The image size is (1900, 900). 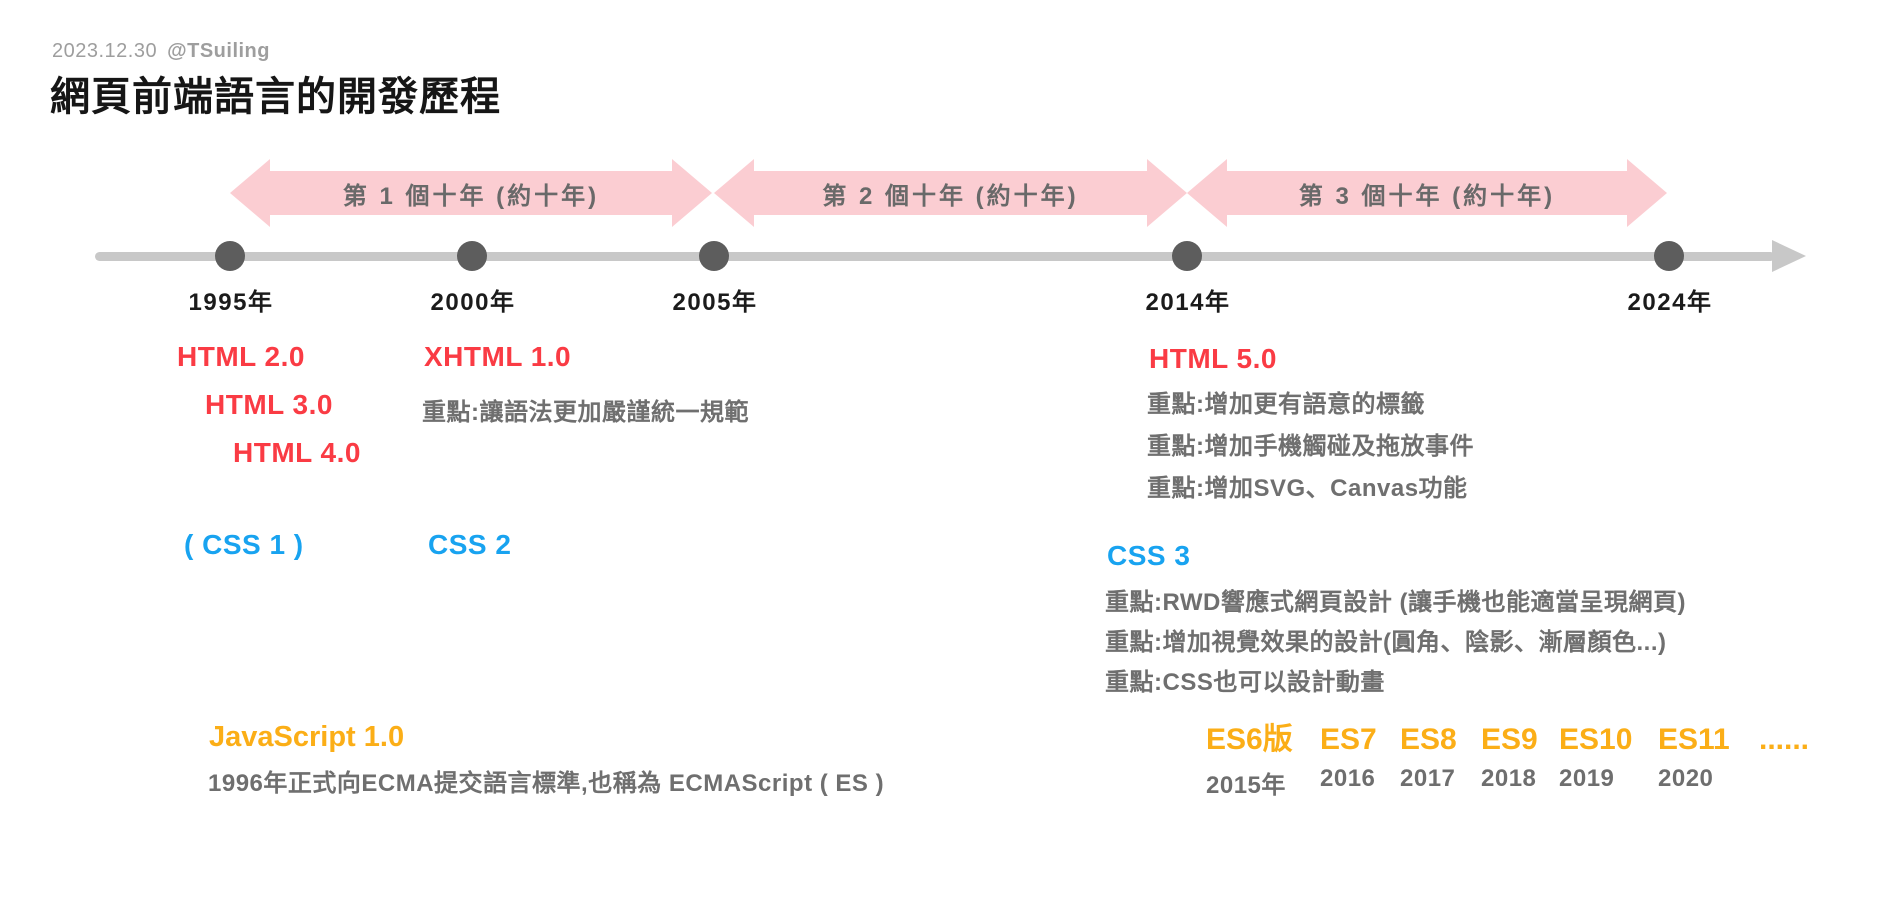 What do you see at coordinates (1386, 642) in the screenshot?
I see `css3-note-2: 重點:增加視覺效果的設計(圓角、陰影、漸層顏色...)` at bounding box center [1386, 642].